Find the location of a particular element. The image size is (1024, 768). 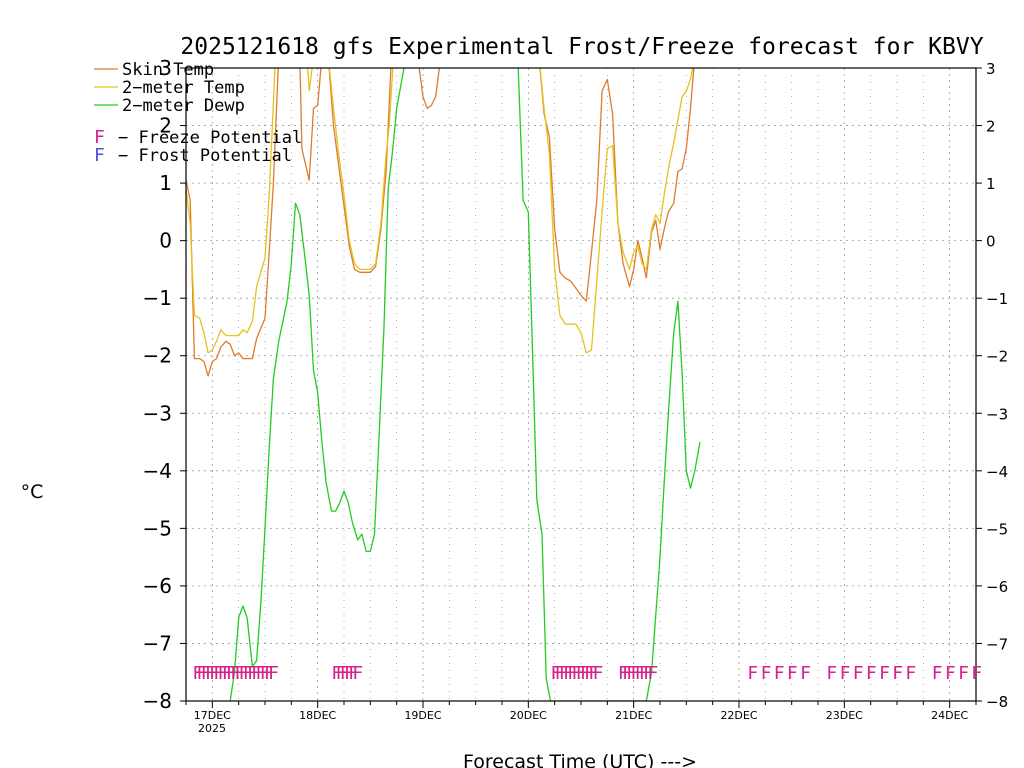

y-tick-label-right: −2 is located at coordinates (997, 357).